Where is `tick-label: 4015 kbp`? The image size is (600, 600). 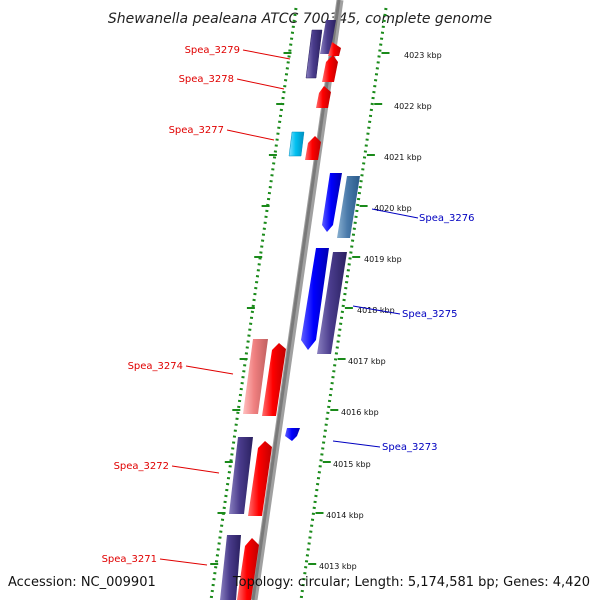 tick-label: 4015 kbp is located at coordinates (352, 464).